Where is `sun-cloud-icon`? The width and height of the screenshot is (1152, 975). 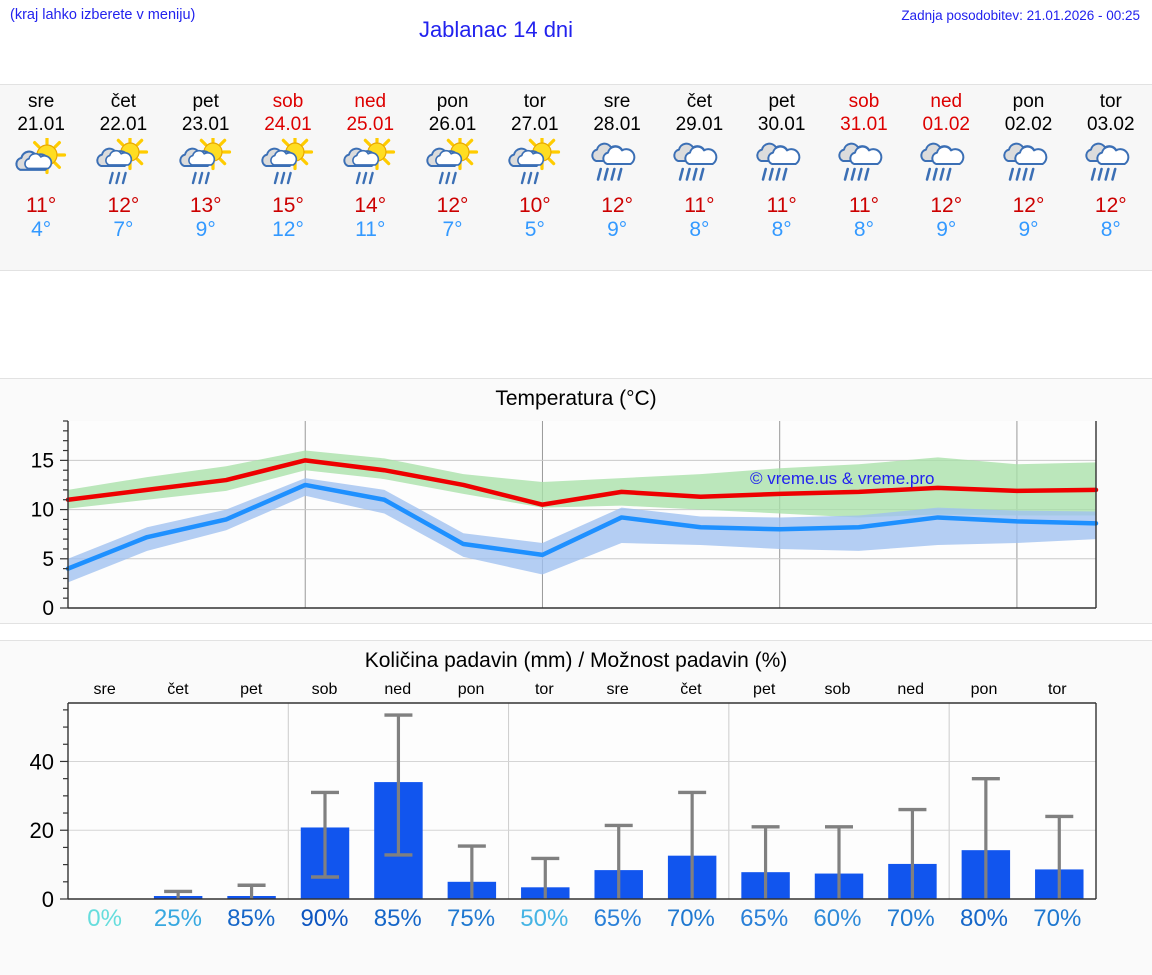 sun-cloud-icon is located at coordinates (41, 165).